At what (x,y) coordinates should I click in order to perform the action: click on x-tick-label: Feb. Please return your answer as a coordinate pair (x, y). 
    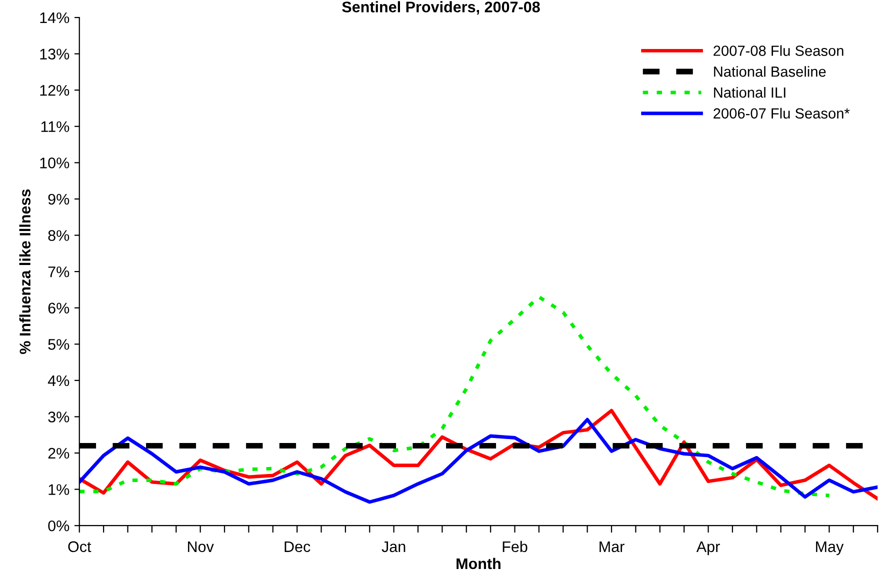
    Looking at the image, I should click on (515, 546).